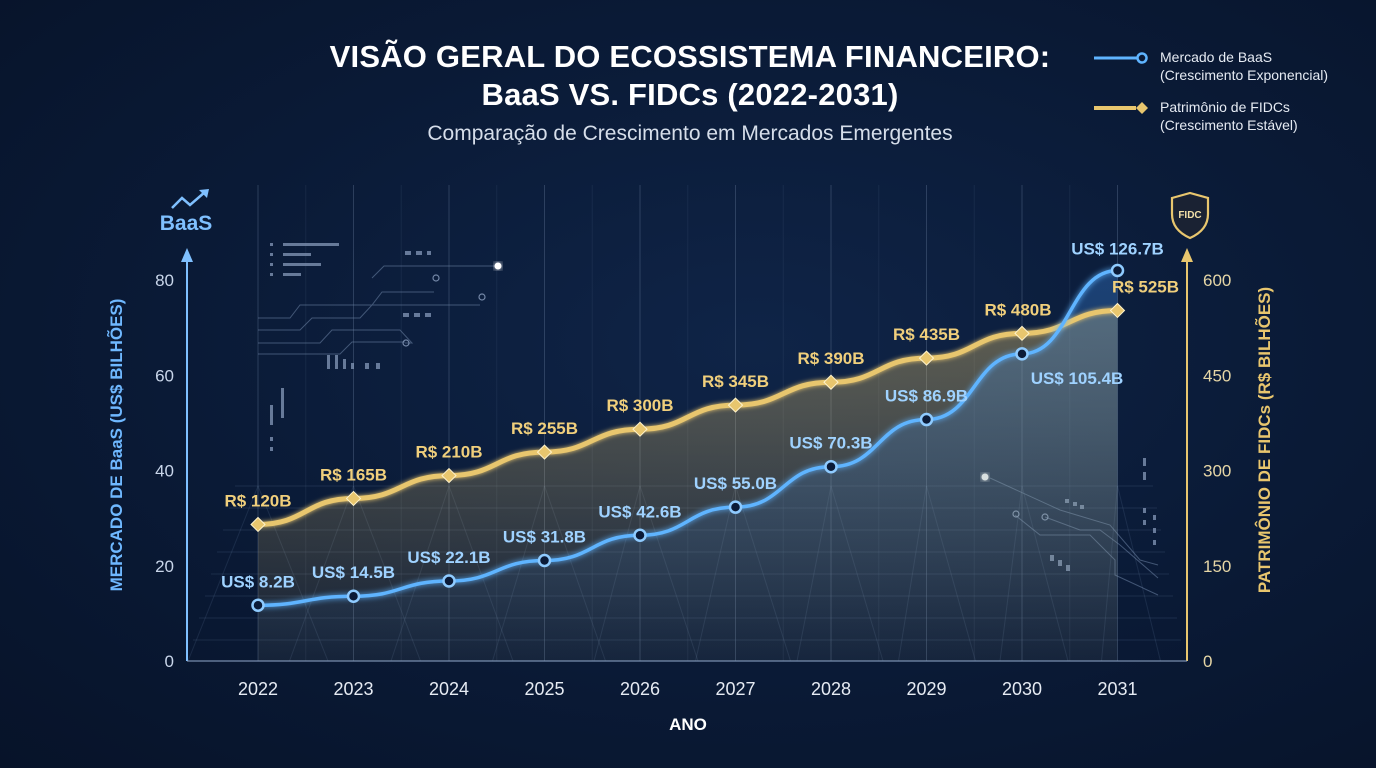  I want to click on data-label-baas: US$ 86.9B, so click(926, 396).